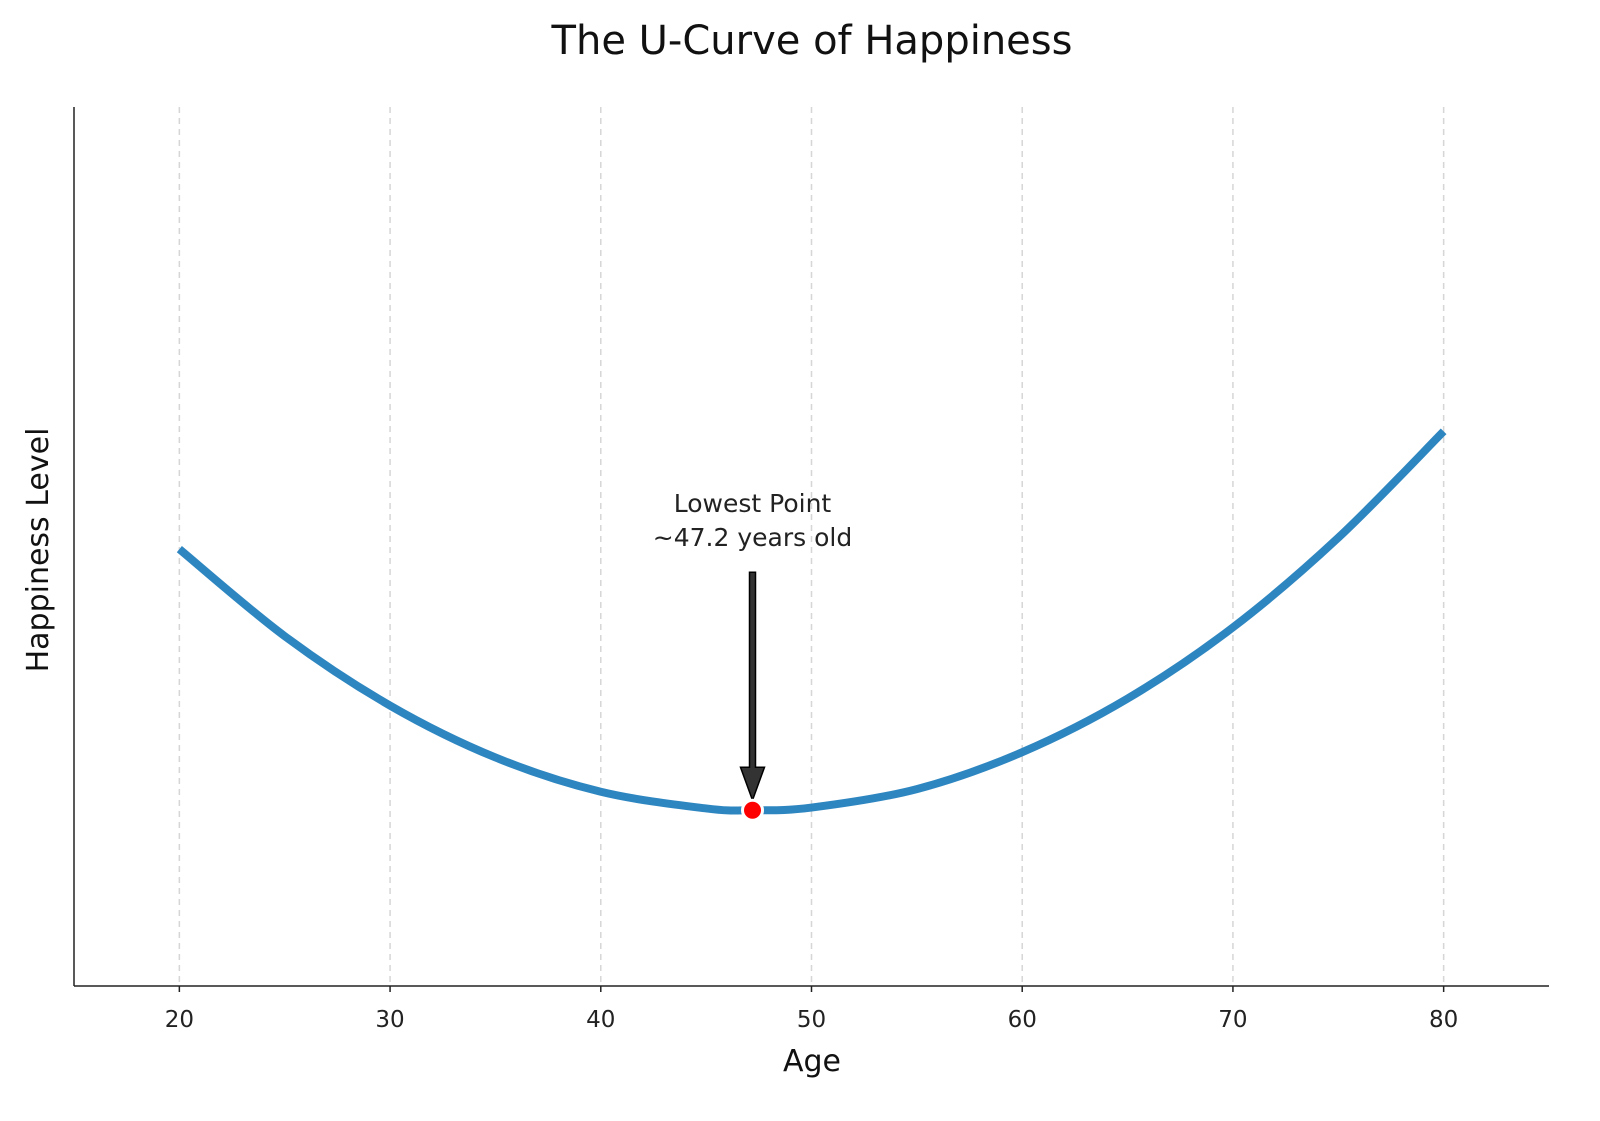 The width and height of the screenshot is (1600, 1121). Describe the element at coordinates (752, 810) in the screenshot. I see `lowest-point-marker` at that location.